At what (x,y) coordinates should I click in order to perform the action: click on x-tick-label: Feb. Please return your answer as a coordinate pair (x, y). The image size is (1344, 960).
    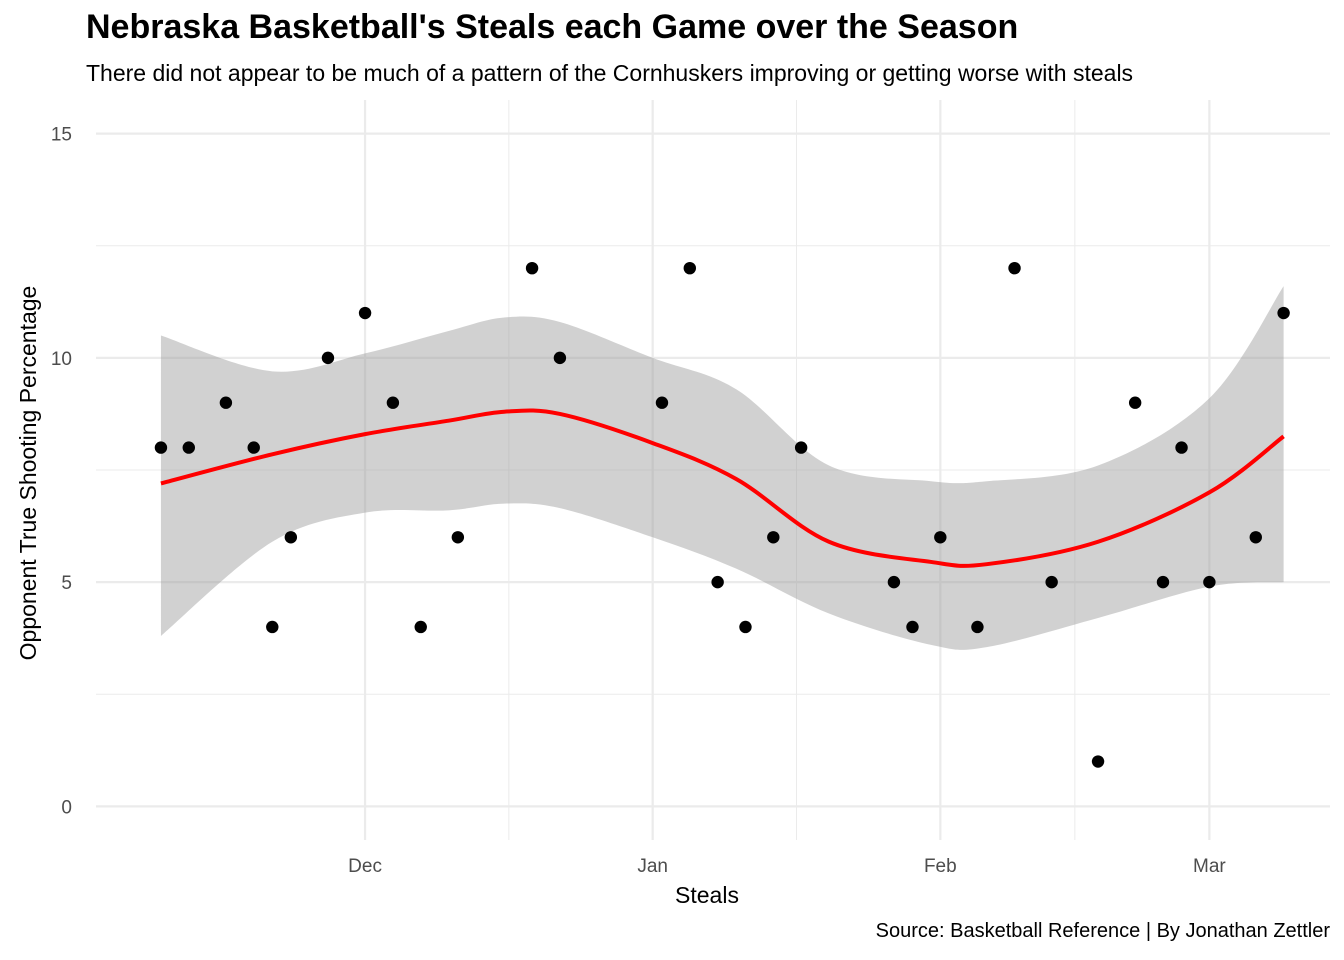
    Looking at the image, I should click on (940, 866).